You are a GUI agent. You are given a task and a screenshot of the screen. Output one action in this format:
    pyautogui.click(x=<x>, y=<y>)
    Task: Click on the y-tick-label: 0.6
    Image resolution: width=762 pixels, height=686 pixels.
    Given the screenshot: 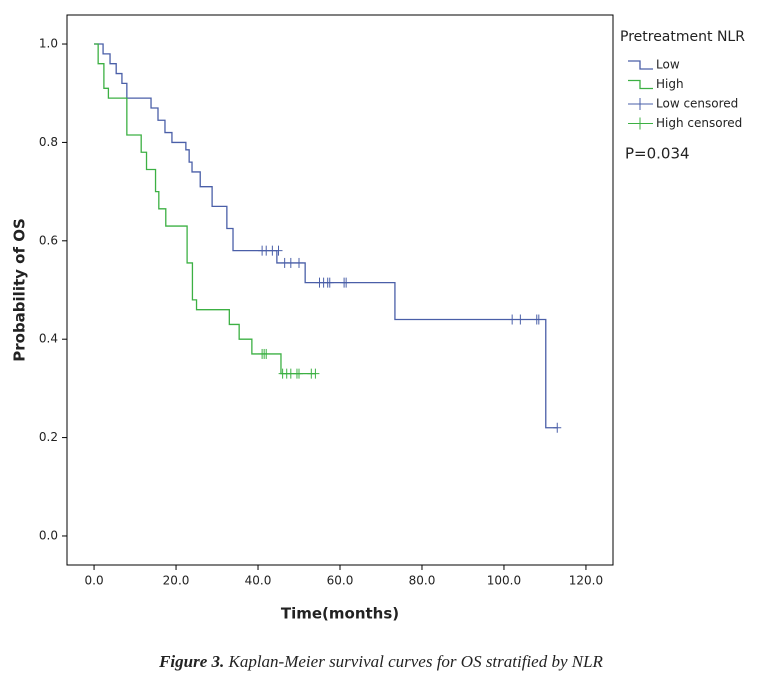 What is the action you would take?
    pyautogui.click(x=48, y=240)
    